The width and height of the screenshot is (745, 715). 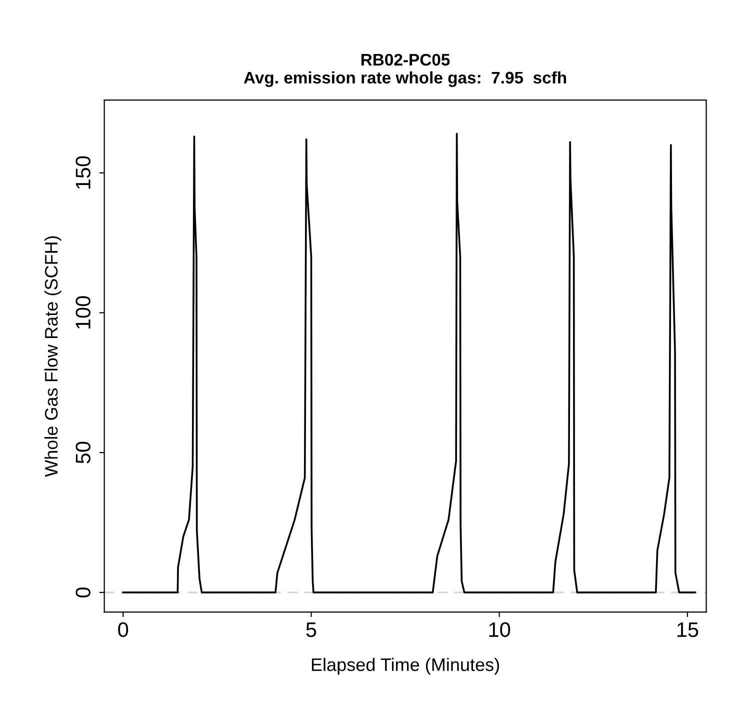 I want to click on y-tick-label: 0, so click(x=83, y=592).